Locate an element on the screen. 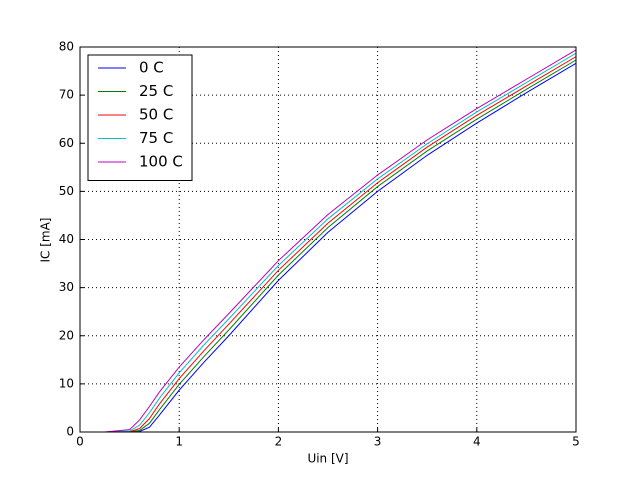 This screenshot has height=480, width=640. legend-box is located at coordinates (140, 117).